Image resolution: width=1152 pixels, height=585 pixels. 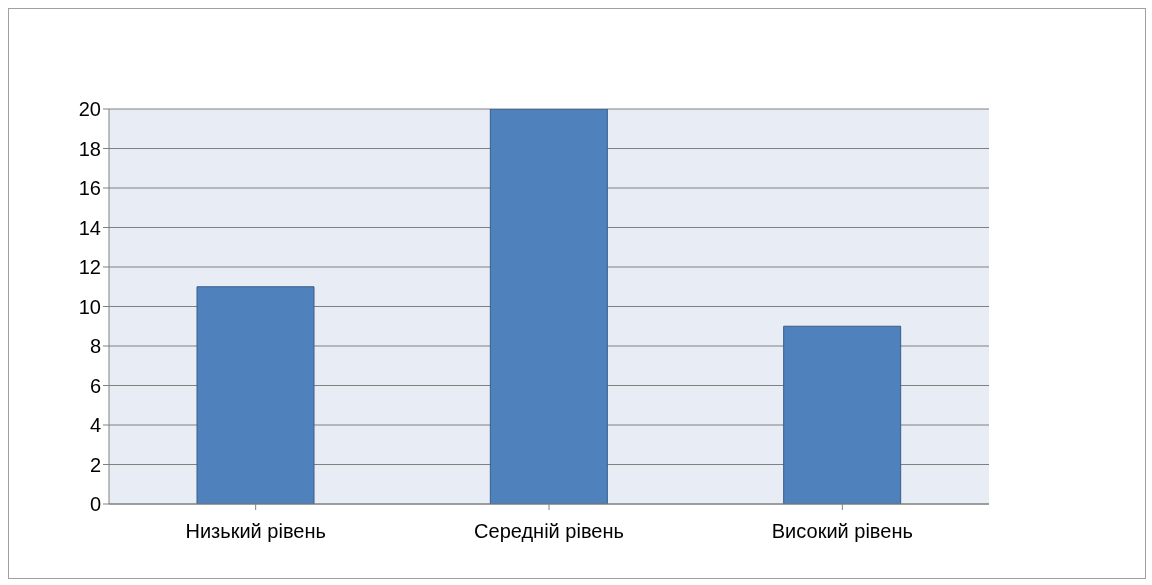 I want to click on y-tick-label: 18, so click(x=89, y=148).